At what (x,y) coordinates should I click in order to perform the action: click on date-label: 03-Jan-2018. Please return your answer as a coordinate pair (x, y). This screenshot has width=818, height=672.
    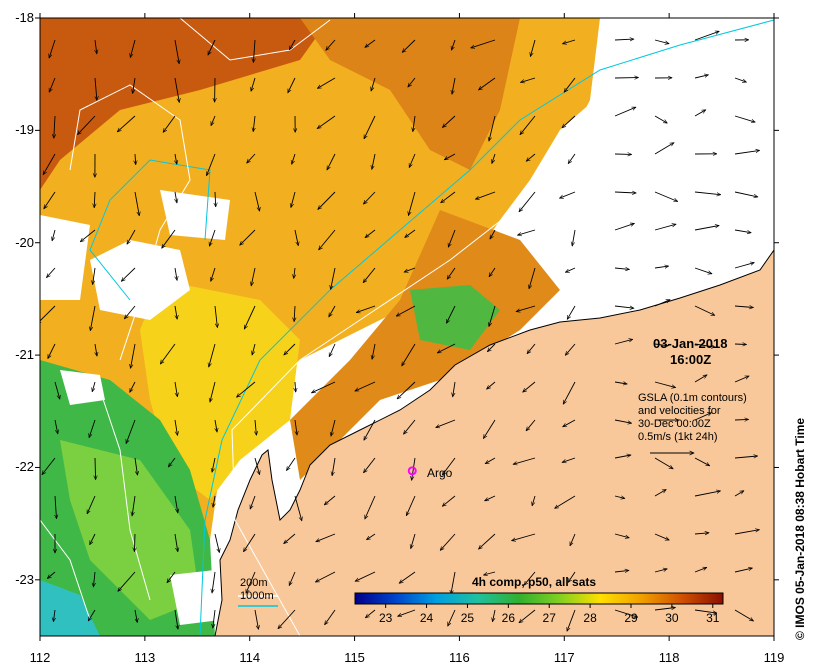
    Looking at the image, I should click on (690, 343).